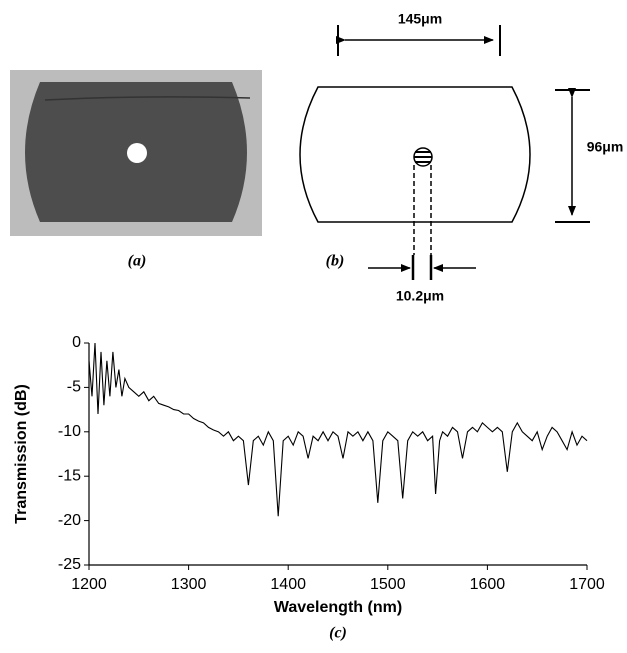 Image resolution: width=627 pixels, height=653 pixels. Describe the element at coordinates (74, 387) in the screenshot. I see `y-tick-label: -5` at that location.